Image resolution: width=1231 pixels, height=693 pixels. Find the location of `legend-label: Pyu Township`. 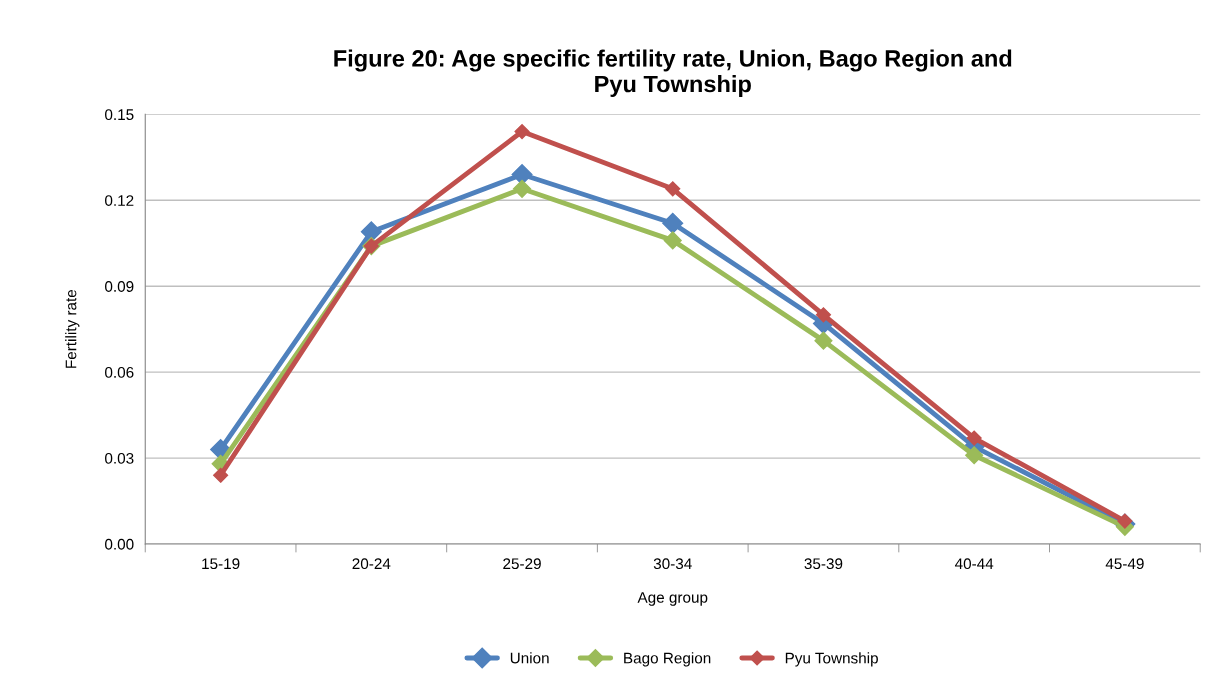

legend-label: Pyu Township is located at coordinates (831, 659).